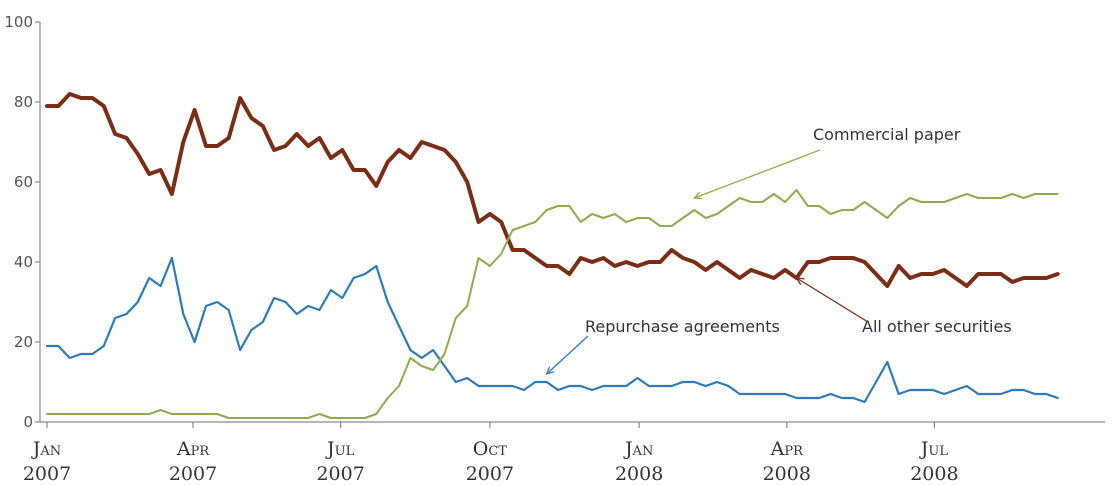  Describe the element at coordinates (28, 422) in the screenshot. I see `y-tick-label: 0` at that location.